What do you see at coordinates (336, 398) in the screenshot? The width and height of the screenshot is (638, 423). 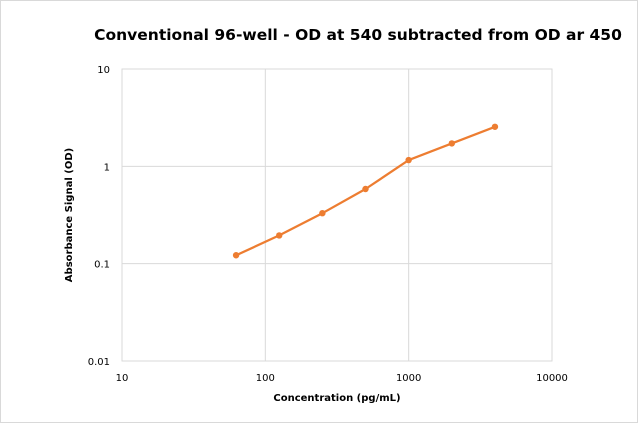 I see `x-axis-title: Concentration (pg/mL)` at bounding box center [336, 398].